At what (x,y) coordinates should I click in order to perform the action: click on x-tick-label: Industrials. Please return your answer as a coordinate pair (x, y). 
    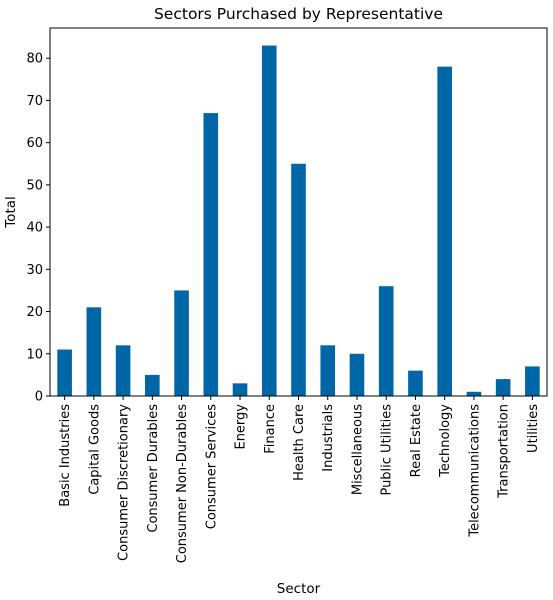
    Looking at the image, I should click on (328, 438).